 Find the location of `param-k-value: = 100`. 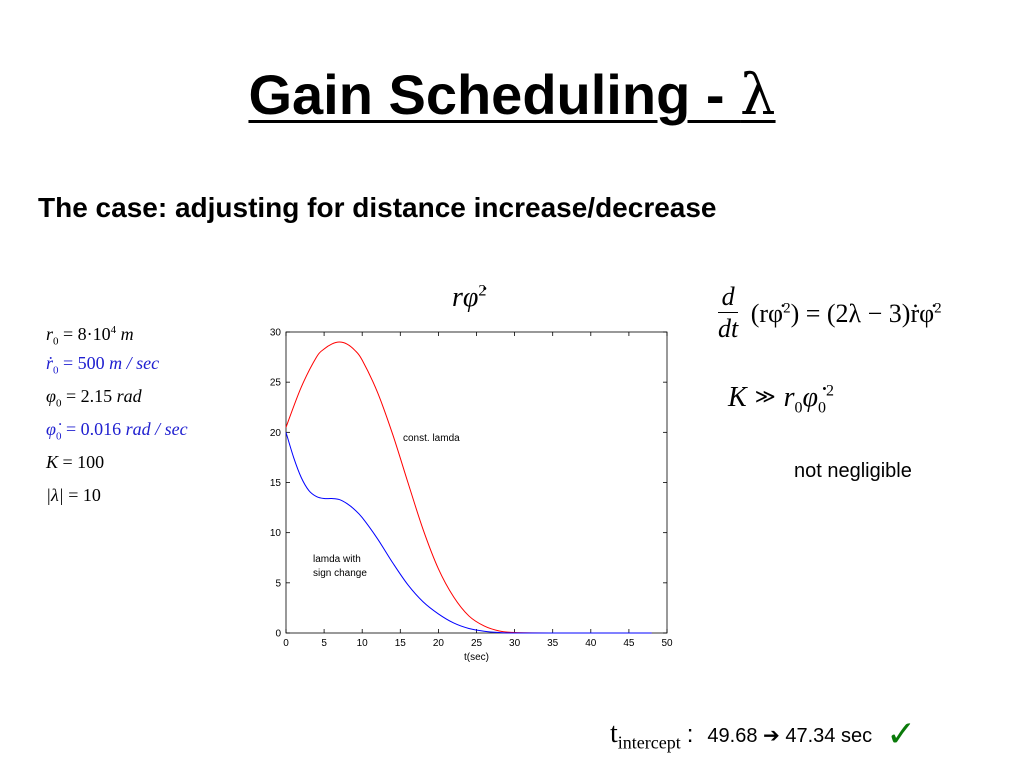

param-k-value: = 100 is located at coordinates (83, 462).